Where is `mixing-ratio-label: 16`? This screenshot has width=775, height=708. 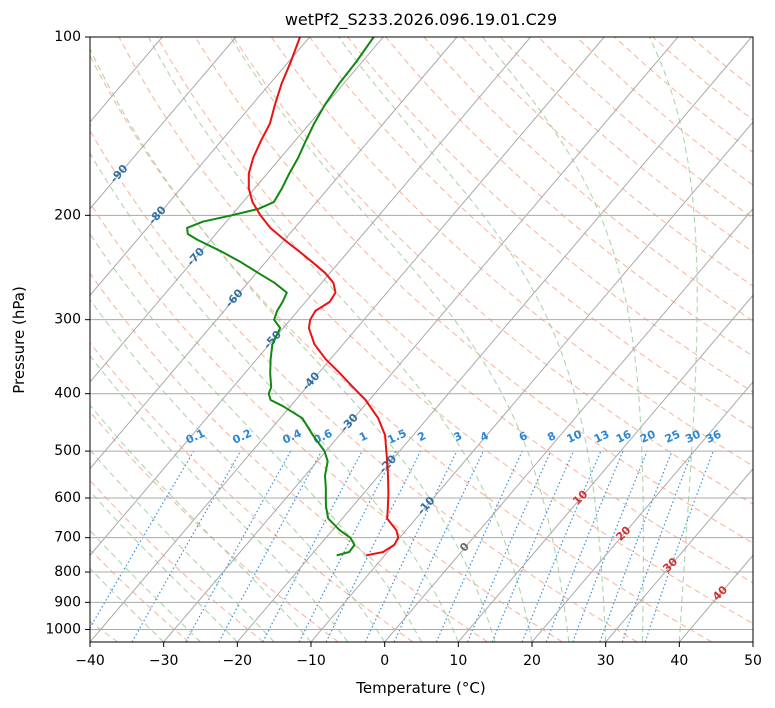 mixing-ratio-label: 16 is located at coordinates (624, 436).